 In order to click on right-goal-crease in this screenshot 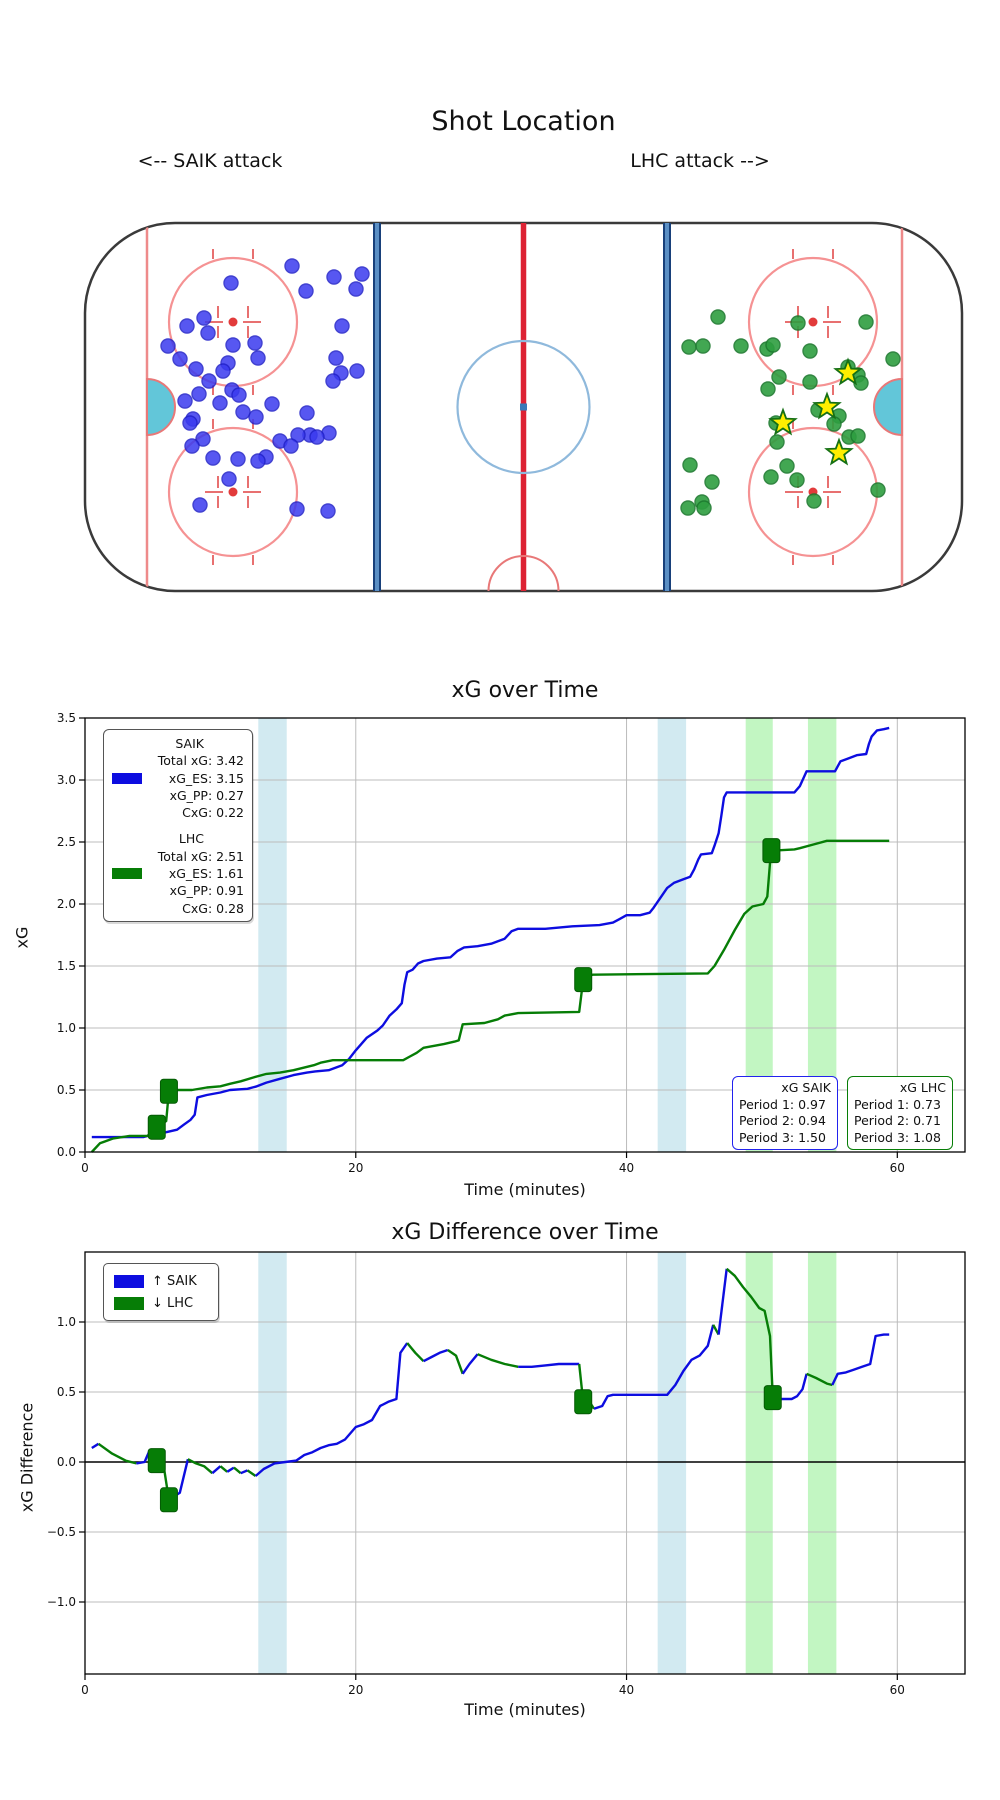, I will do `click(888, 407)`.